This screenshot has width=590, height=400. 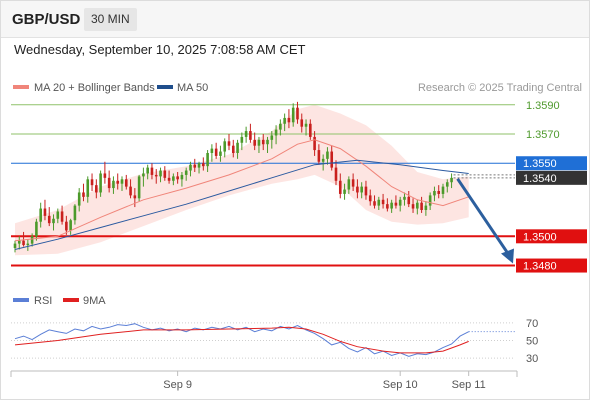 What do you see at coordinates (192, 88) in the screenshot?
I see `legend-label-ma50: MA 50` at bounding box center [192, 88].